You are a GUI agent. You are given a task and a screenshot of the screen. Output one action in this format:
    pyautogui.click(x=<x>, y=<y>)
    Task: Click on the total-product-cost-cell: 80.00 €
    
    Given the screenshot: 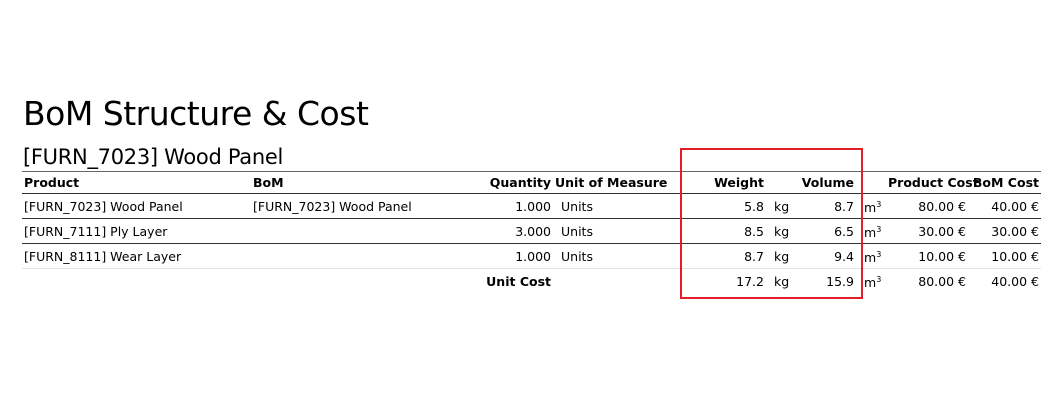 What is the action you would take?
    pyautogui.click(x=942, y=281)
    